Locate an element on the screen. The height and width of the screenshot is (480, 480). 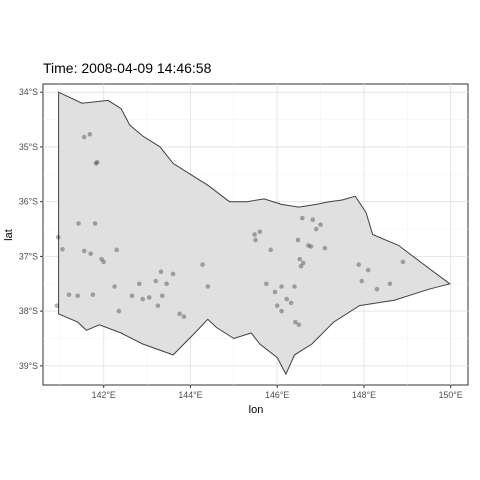
y-tick-label: 36°S is located at coordinates (28, 202).